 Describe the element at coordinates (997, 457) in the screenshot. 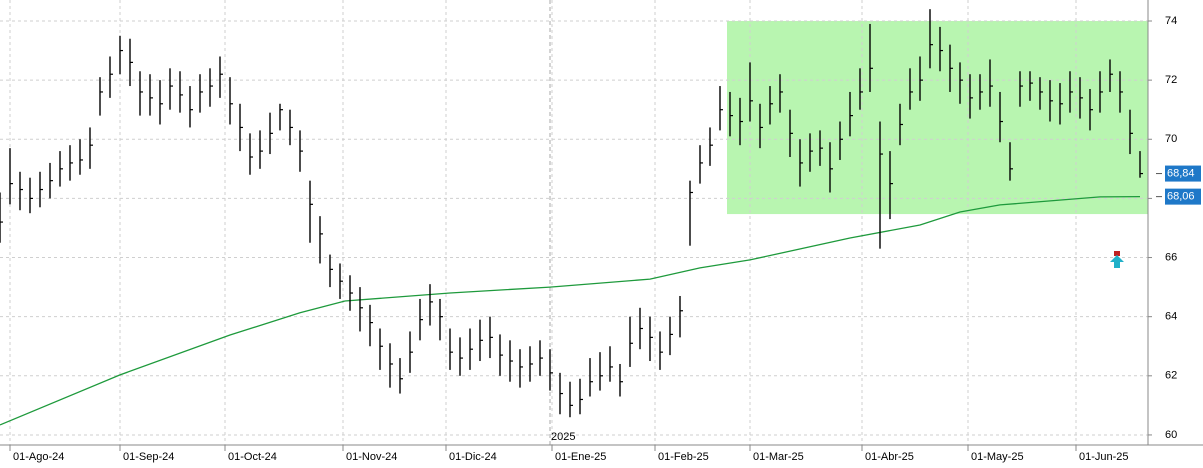

I see `x-tick-label: 01-May-25` at that location.